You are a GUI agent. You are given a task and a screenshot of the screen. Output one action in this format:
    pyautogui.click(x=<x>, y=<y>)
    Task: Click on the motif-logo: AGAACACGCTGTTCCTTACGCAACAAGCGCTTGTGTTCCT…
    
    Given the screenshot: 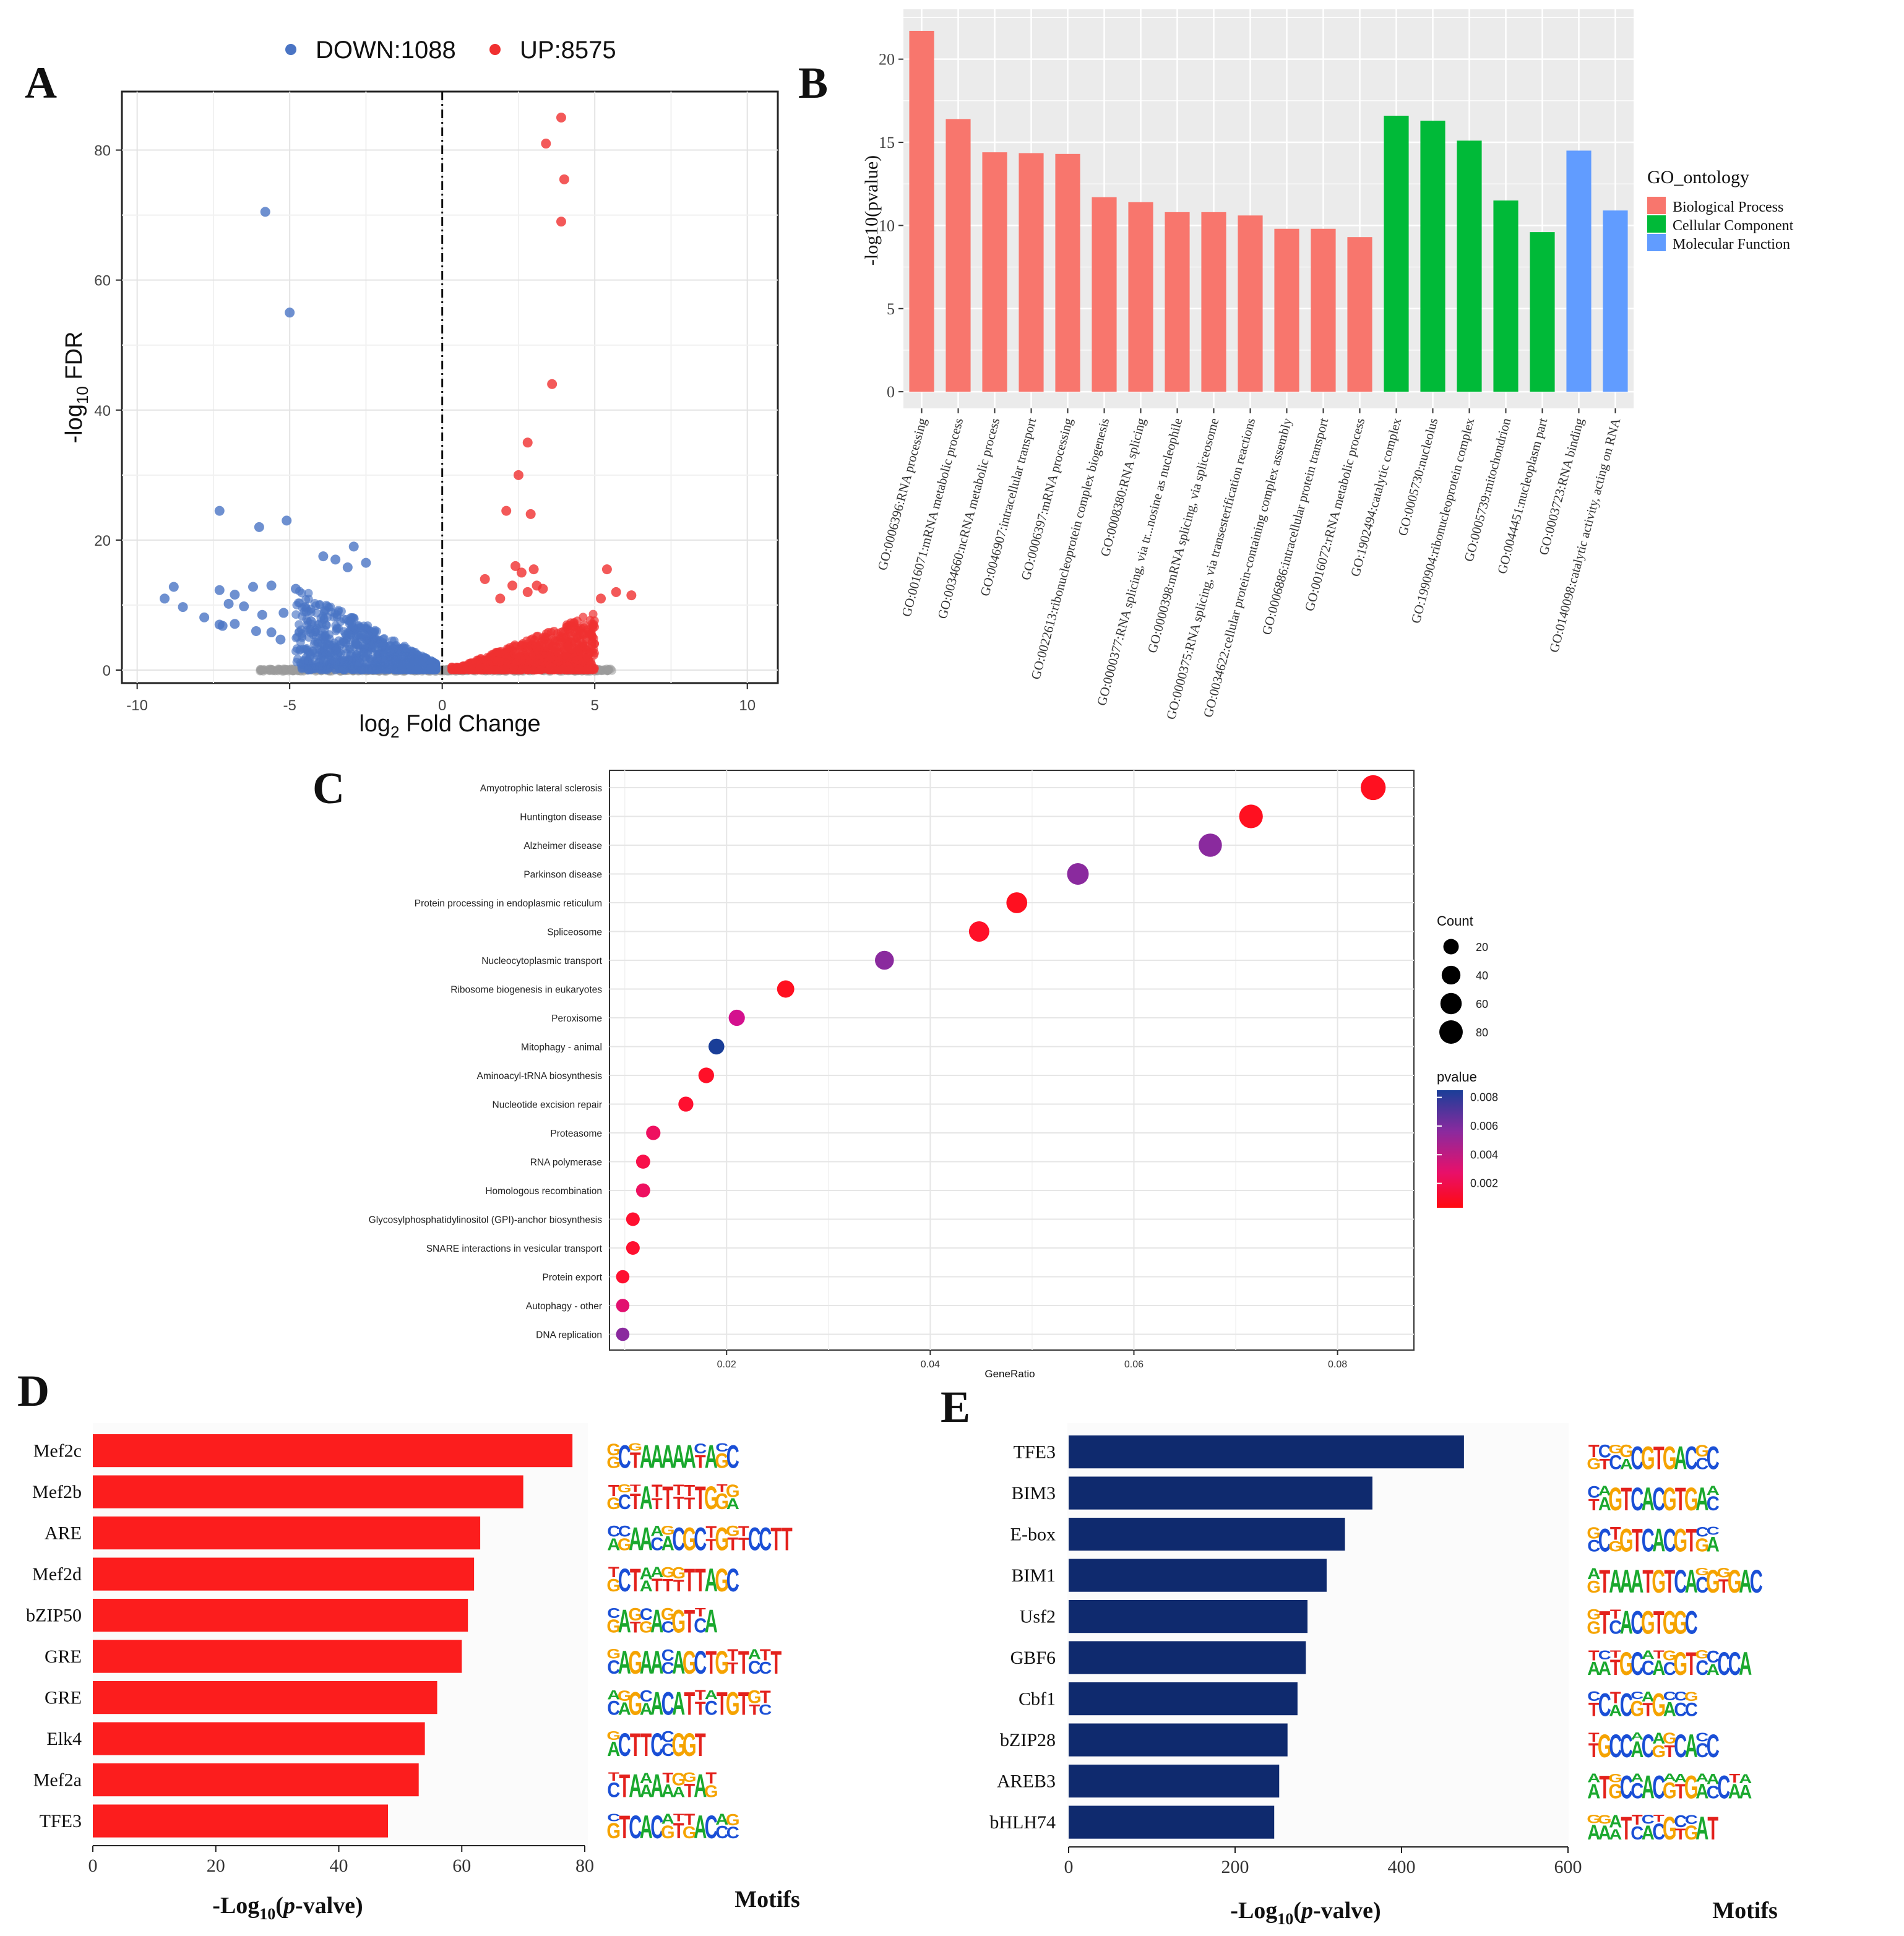 What is the action you would take?
    pyautogui.click(x=699, y=1539)
    